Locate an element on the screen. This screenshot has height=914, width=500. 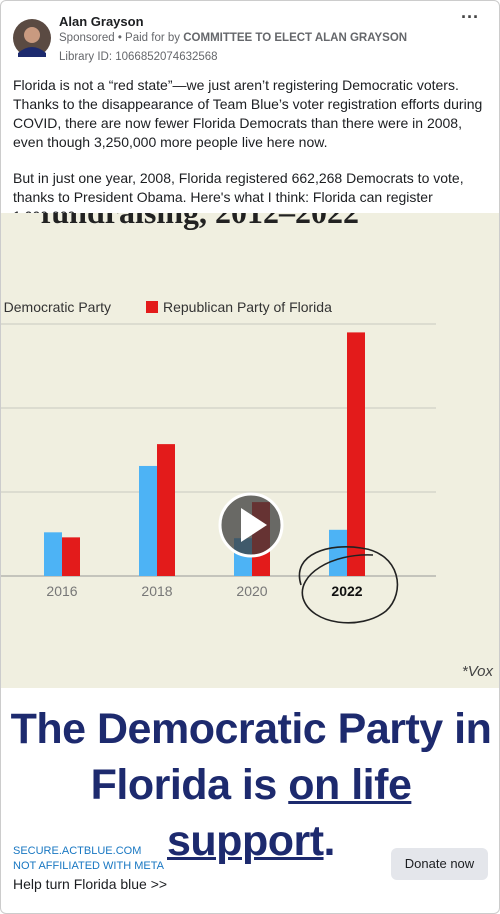
advertiser-name: Alan Grayson is located at coordinates (101, 21).